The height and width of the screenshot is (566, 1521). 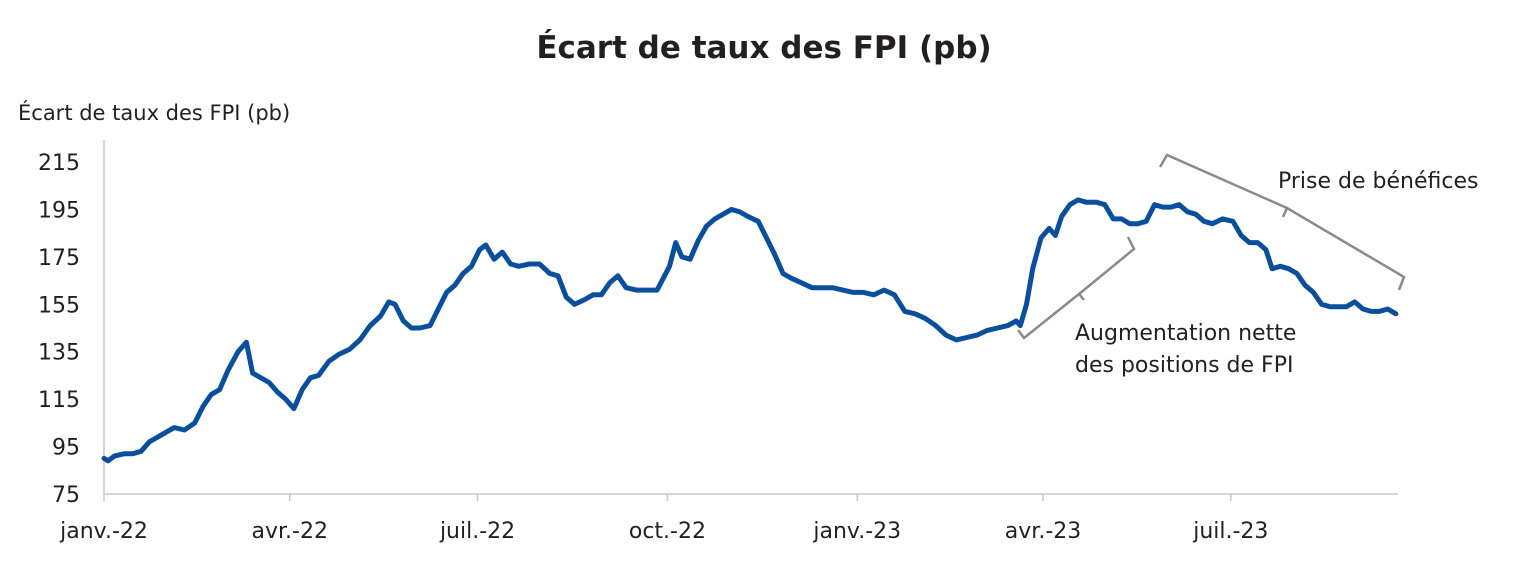 I want to click on y-axis-ticks: 215 195 175 155 135 115 95 75, so click(x=59, y=329).